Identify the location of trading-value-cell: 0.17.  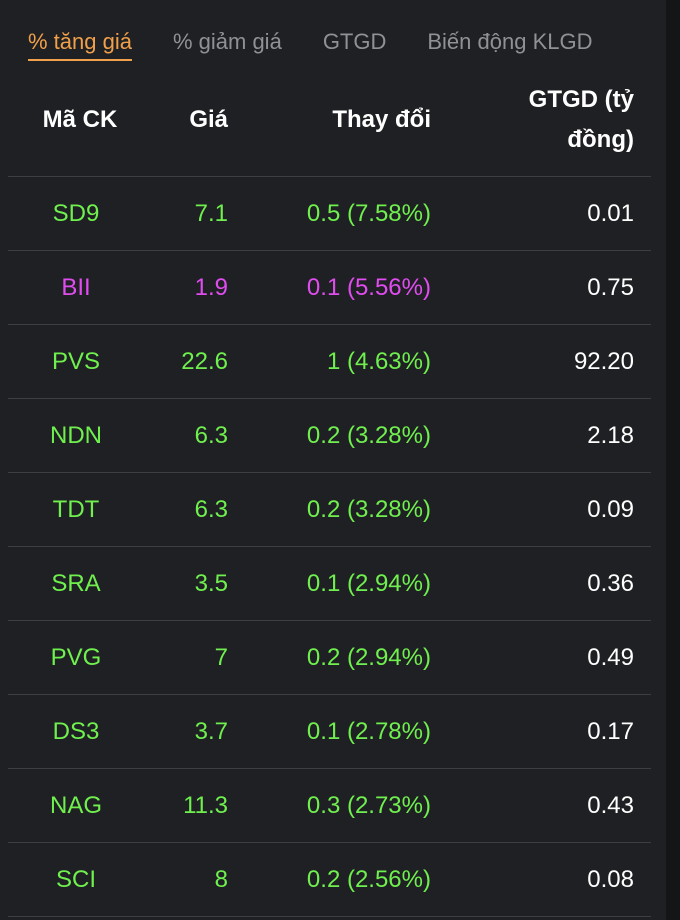
(610, 731).